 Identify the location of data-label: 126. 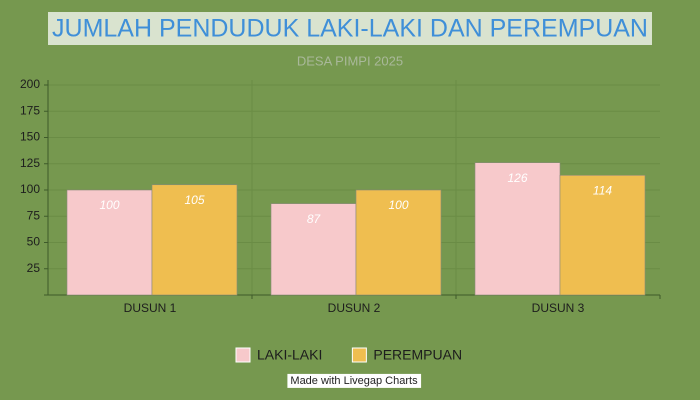
(517, 178).